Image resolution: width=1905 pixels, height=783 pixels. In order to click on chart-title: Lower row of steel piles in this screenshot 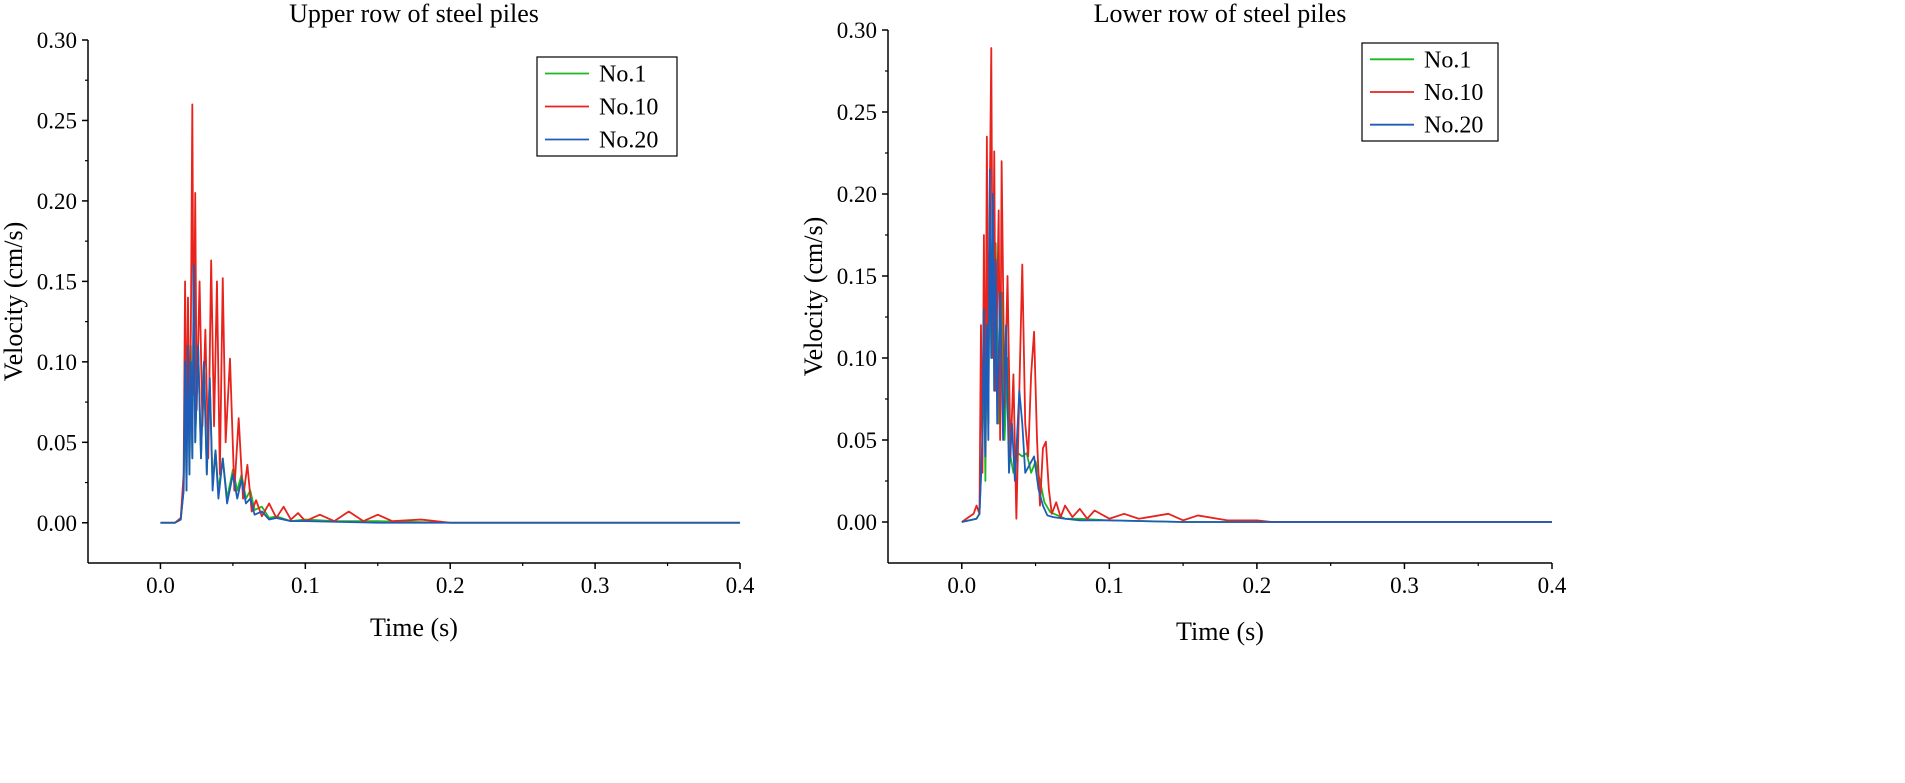, I will do `click(1220, 14)`.